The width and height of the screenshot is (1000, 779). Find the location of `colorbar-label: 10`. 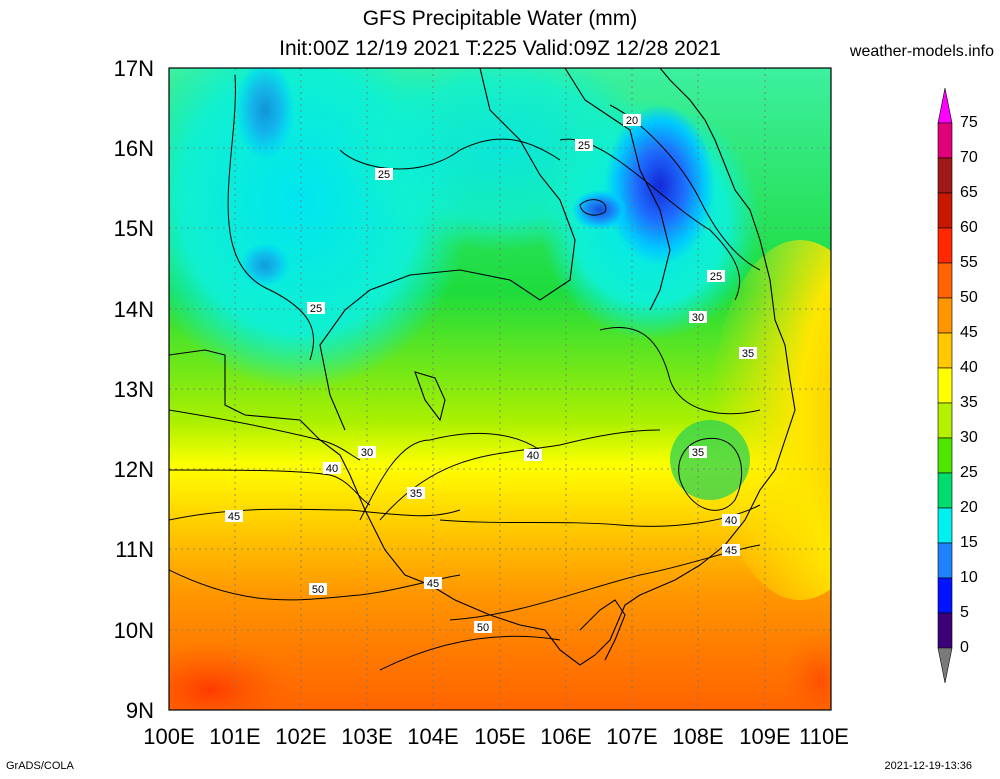

colorbar-label: 10 is located at coordinates (969, 577).